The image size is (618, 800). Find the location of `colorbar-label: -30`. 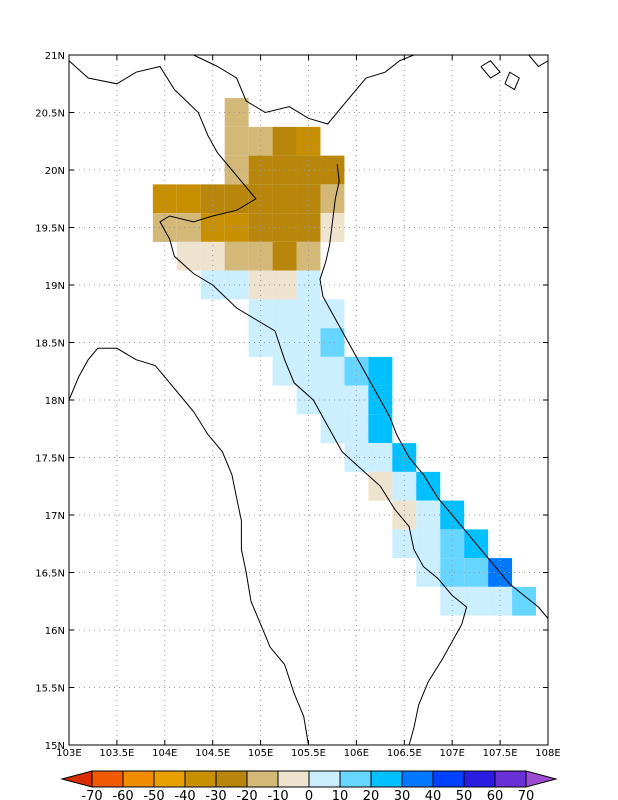

colorbar-label: -30 is located at coordinates (215, 794).